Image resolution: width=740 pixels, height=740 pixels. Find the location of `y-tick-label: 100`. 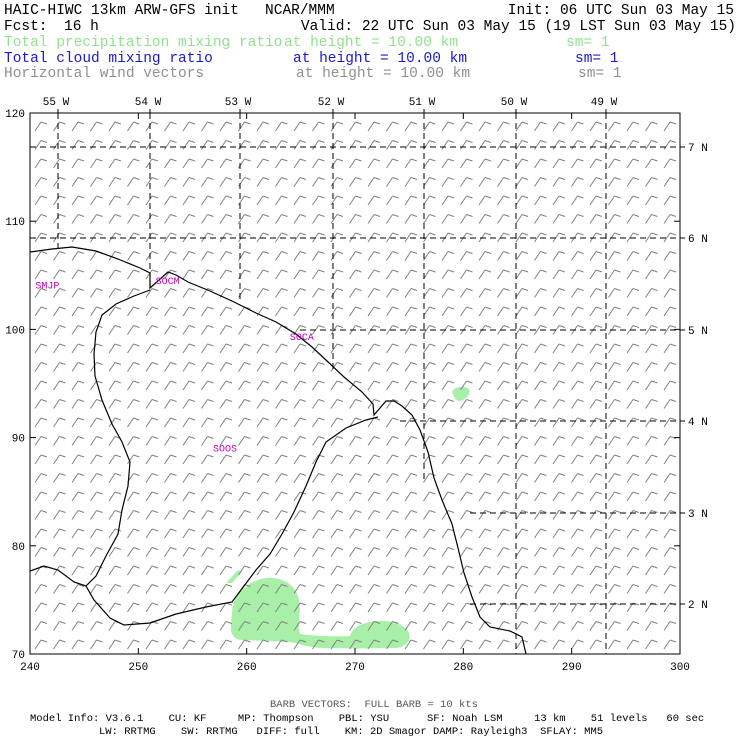

y-tick-label: 100 is located at coordinates (15, 331).